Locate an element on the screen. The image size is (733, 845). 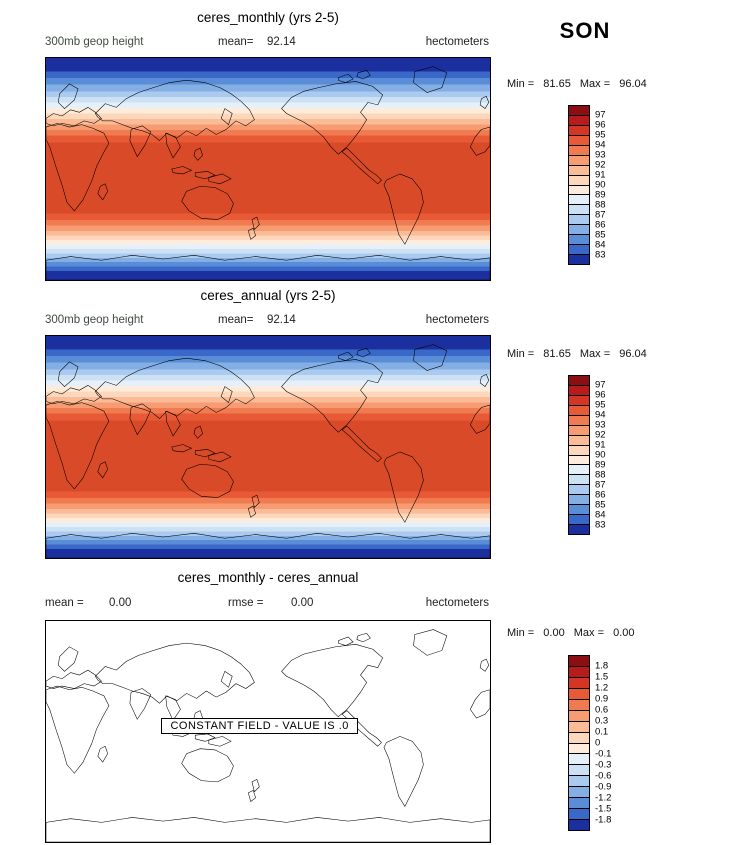
colorbar-tick-label: 87 is located at coordinates (600, 485).